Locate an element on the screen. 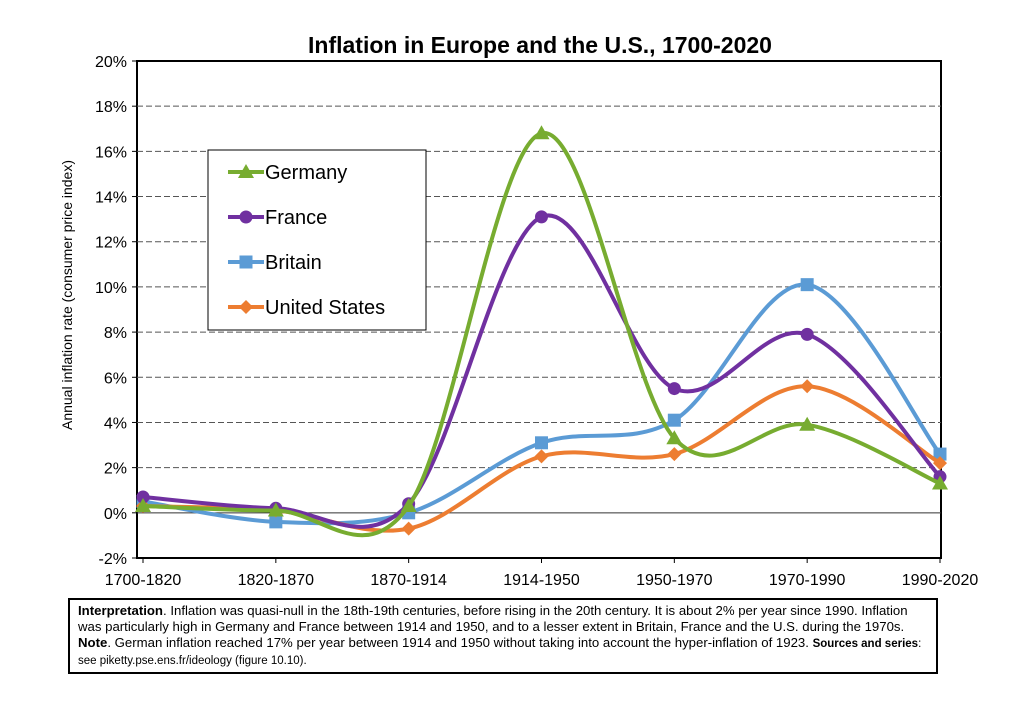  legend-label: Germany is located at coordinates (306, 173).